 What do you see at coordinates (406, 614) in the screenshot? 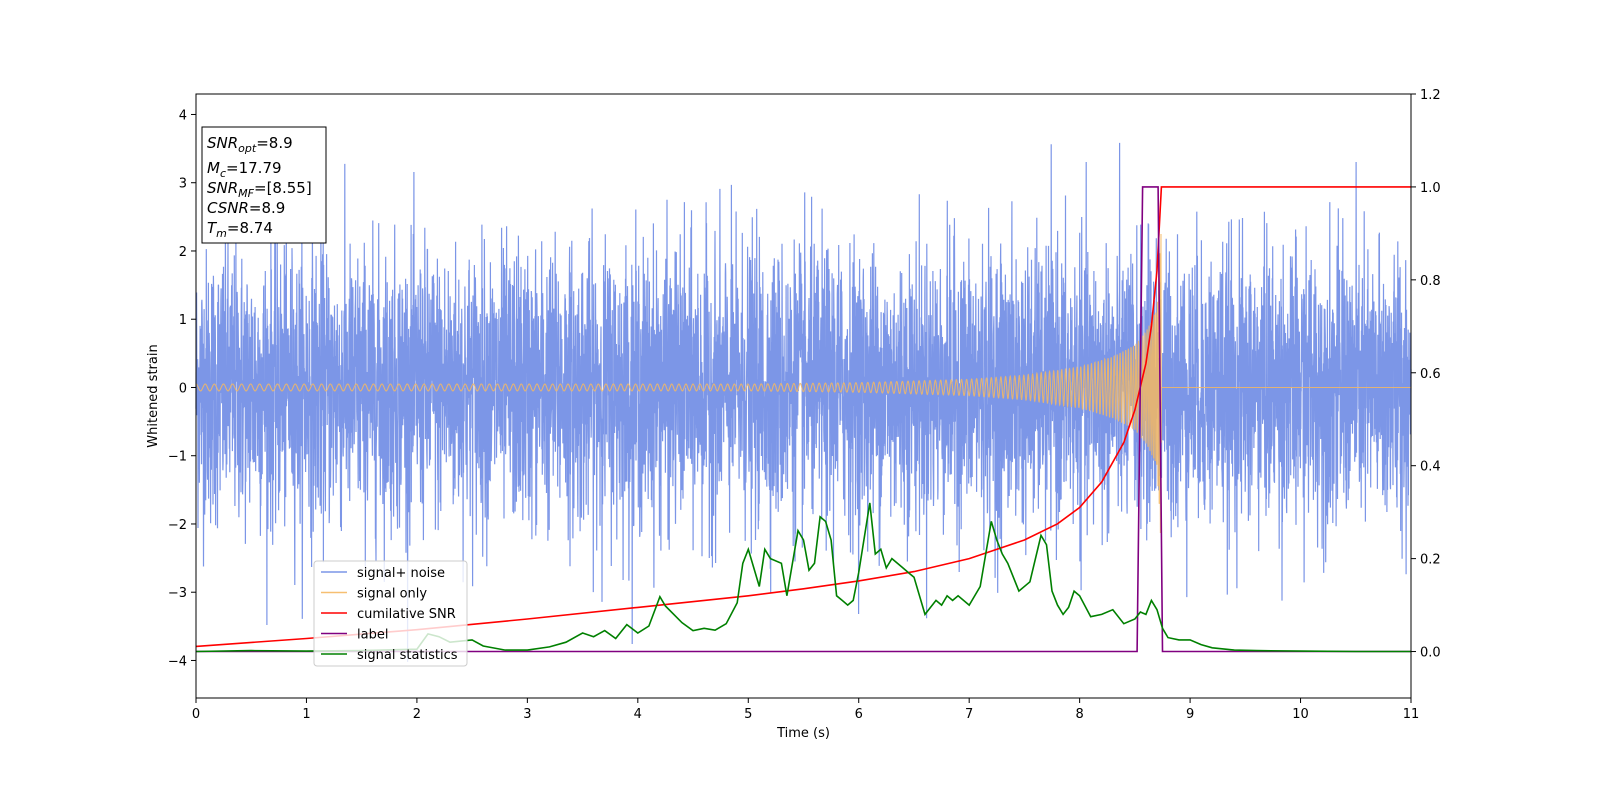
I see `legend-label: cumilative SNR` at bounding box center [406, 614].